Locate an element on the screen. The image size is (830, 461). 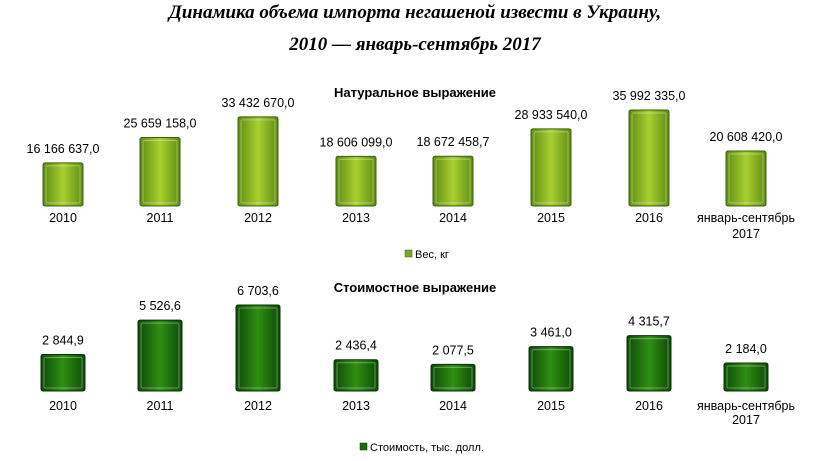
data-label: 2 184,0 is located at coordinates (746, 349).